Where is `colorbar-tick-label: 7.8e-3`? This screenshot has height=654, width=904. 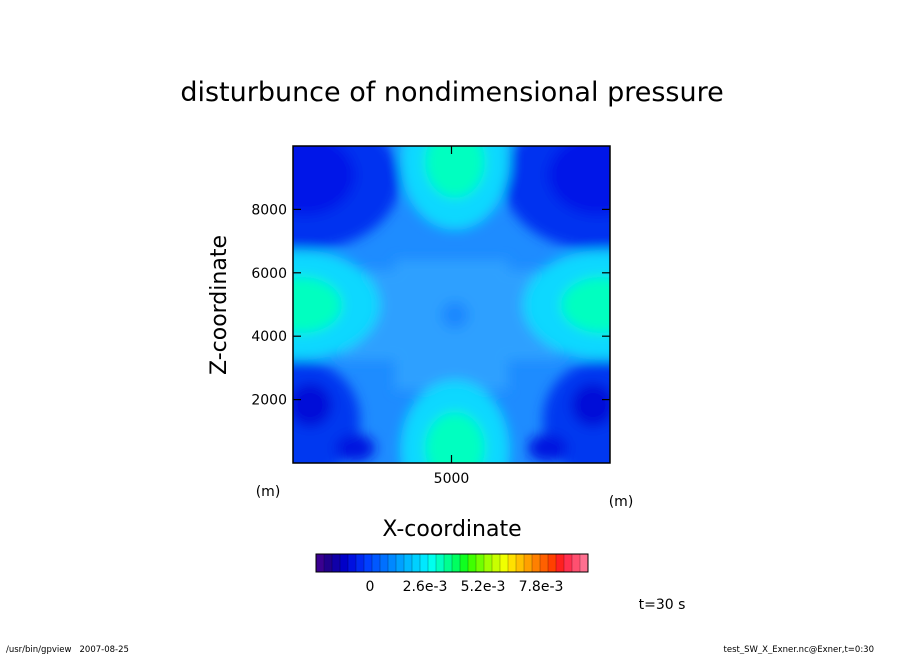
colorbar-tick-label: 7.8e-3 is located at coordinates (541, 587).